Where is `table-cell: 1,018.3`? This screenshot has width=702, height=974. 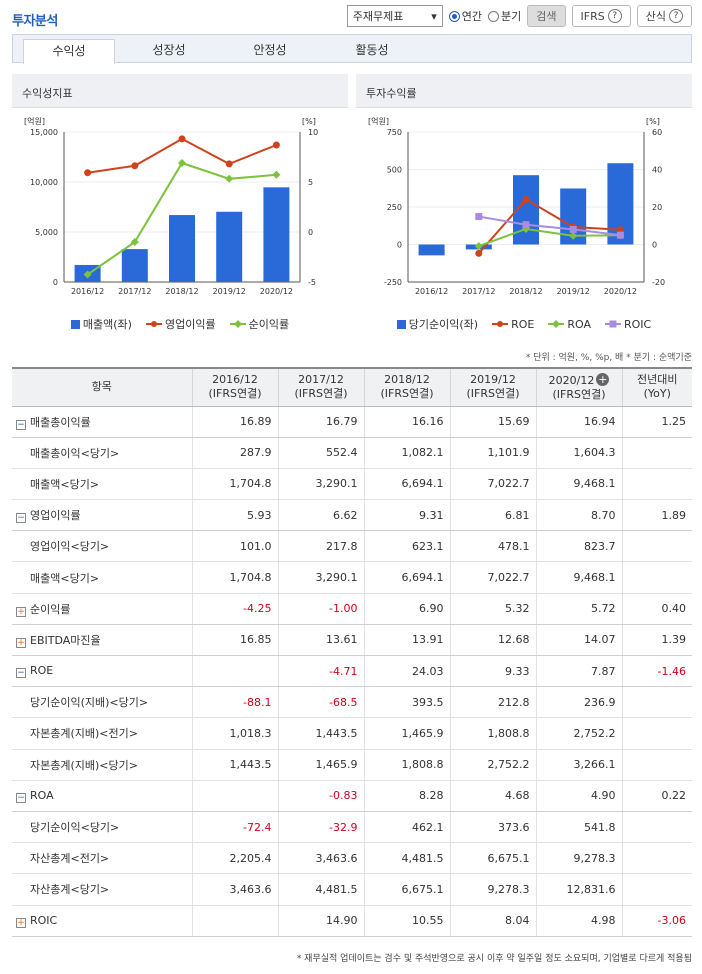 table-cell: 1,018.3 is located at coordinates (235, 733).